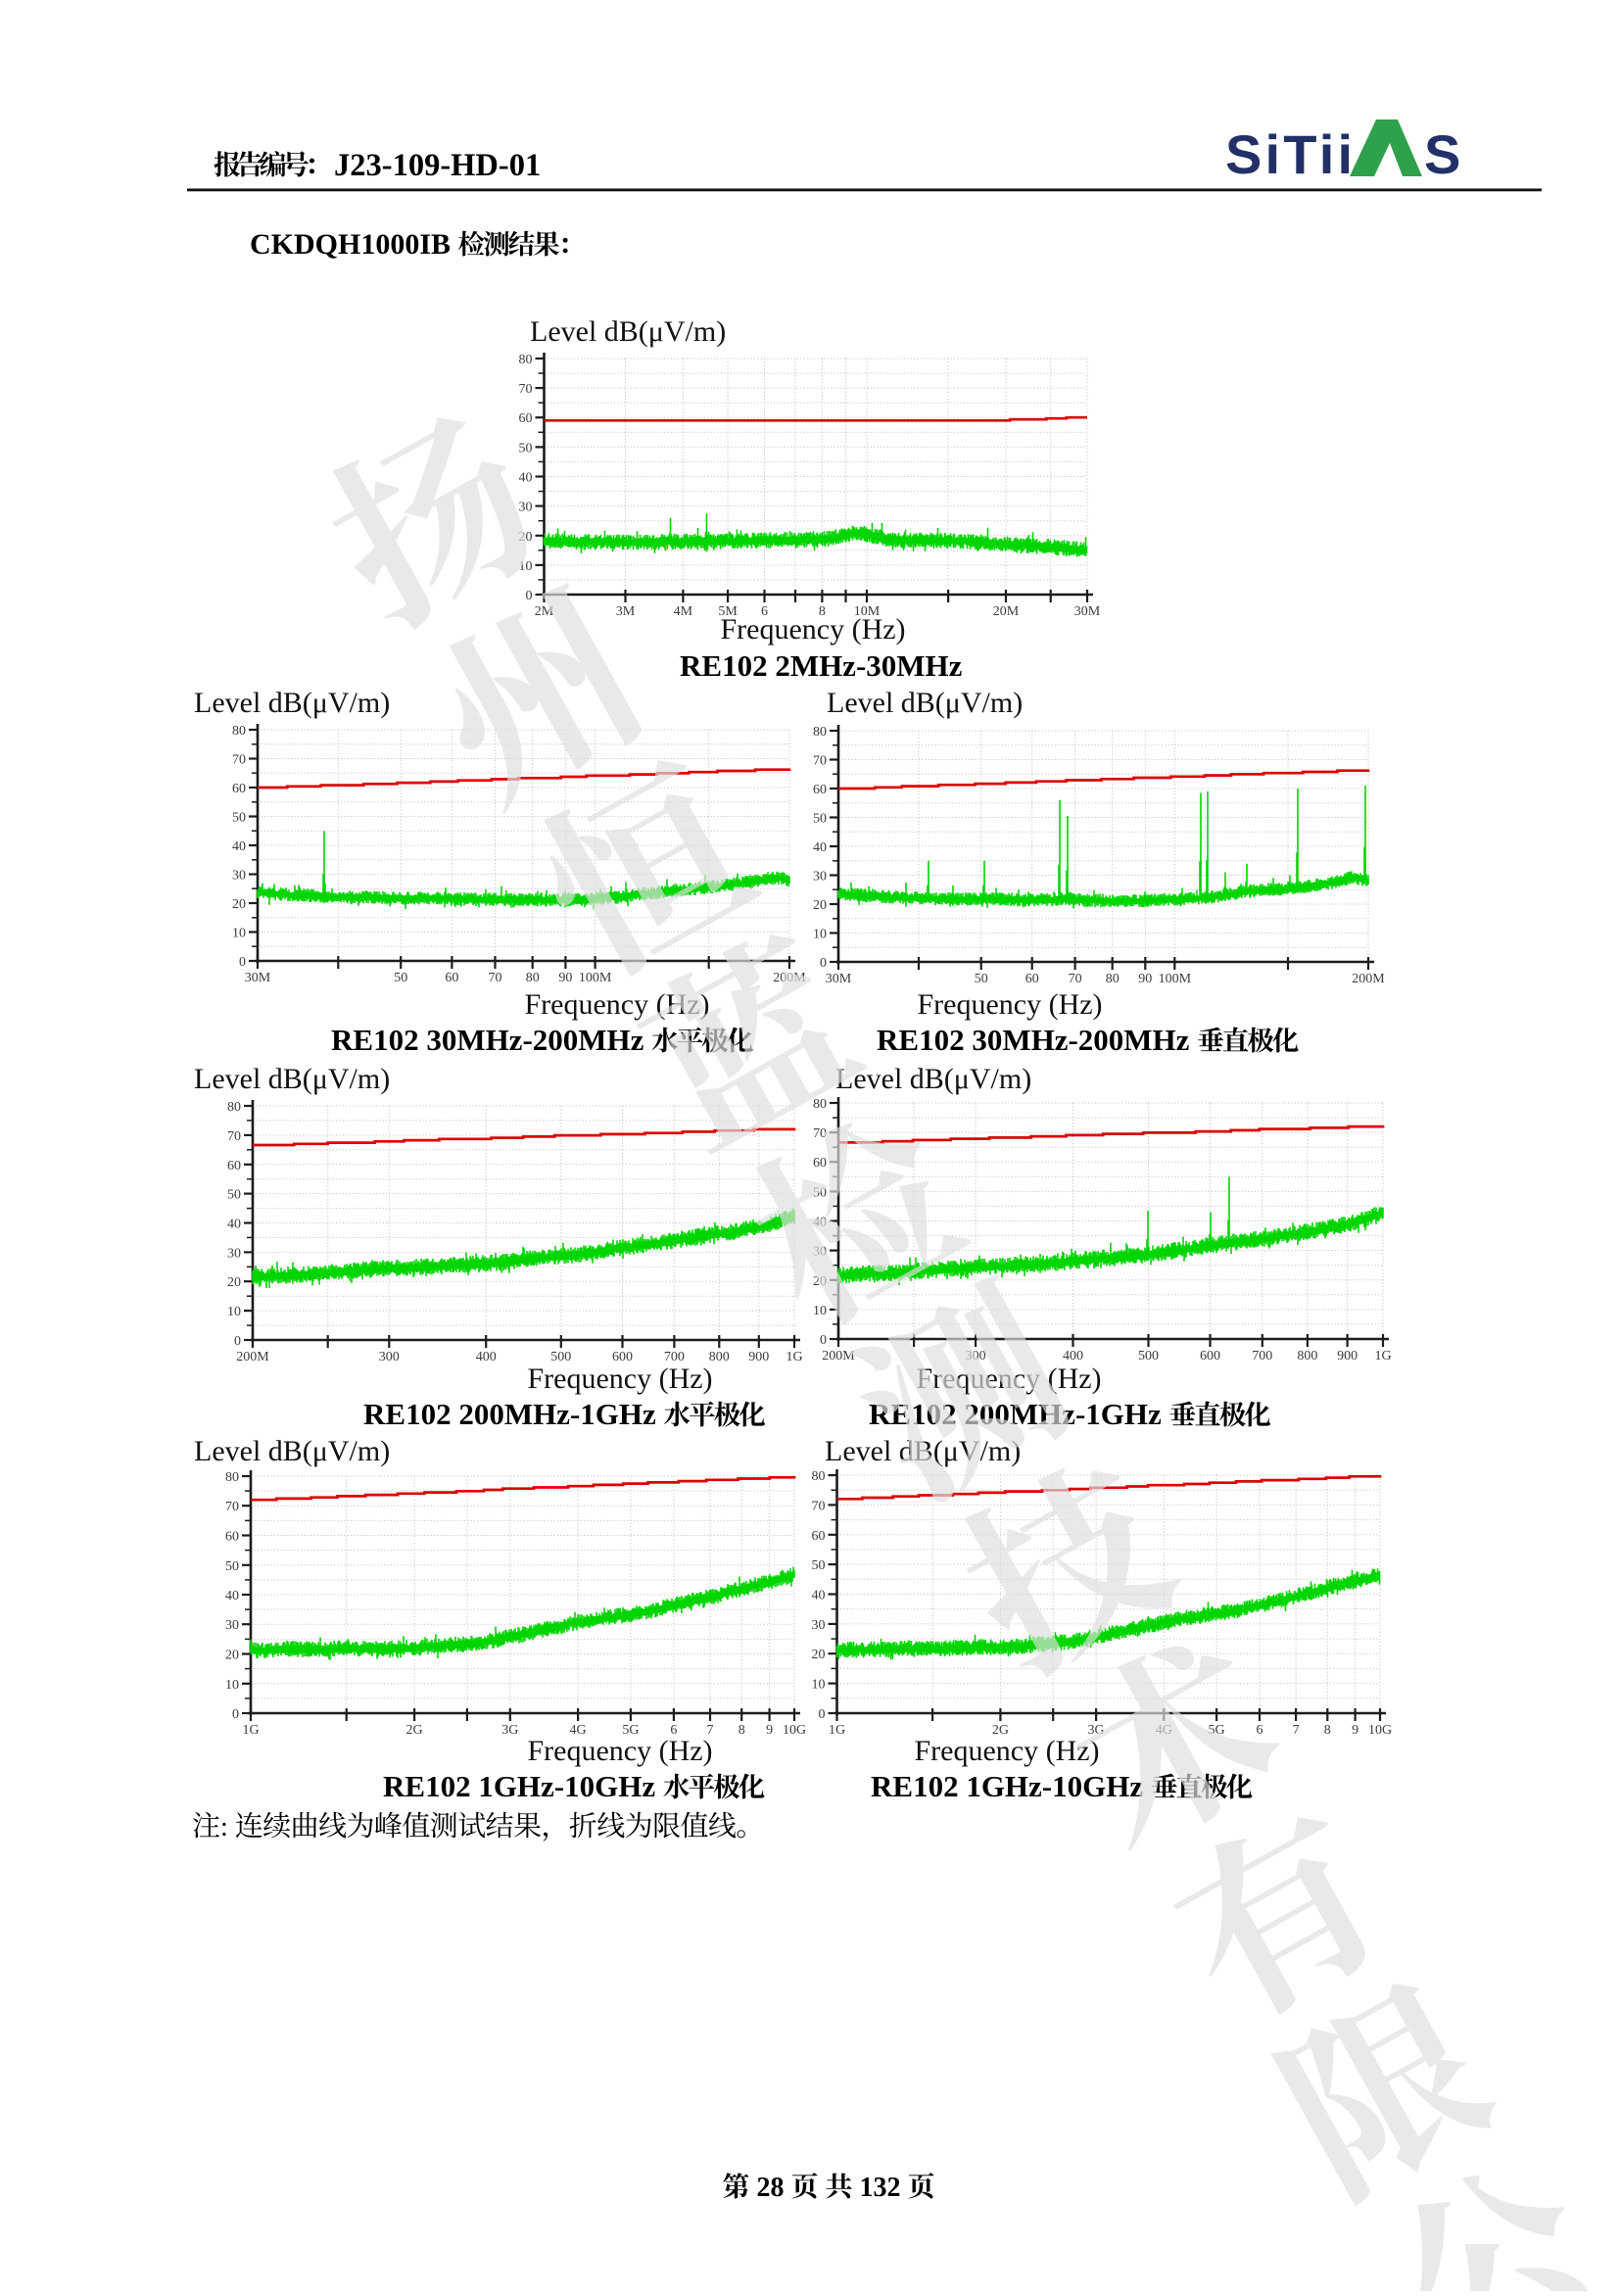 This screenshot has height=2296, width=1620. What do you see at coordinates (794, 1731) in the screenshot?
I see `svg-text: 10G` at bounding box center [794, 1731].